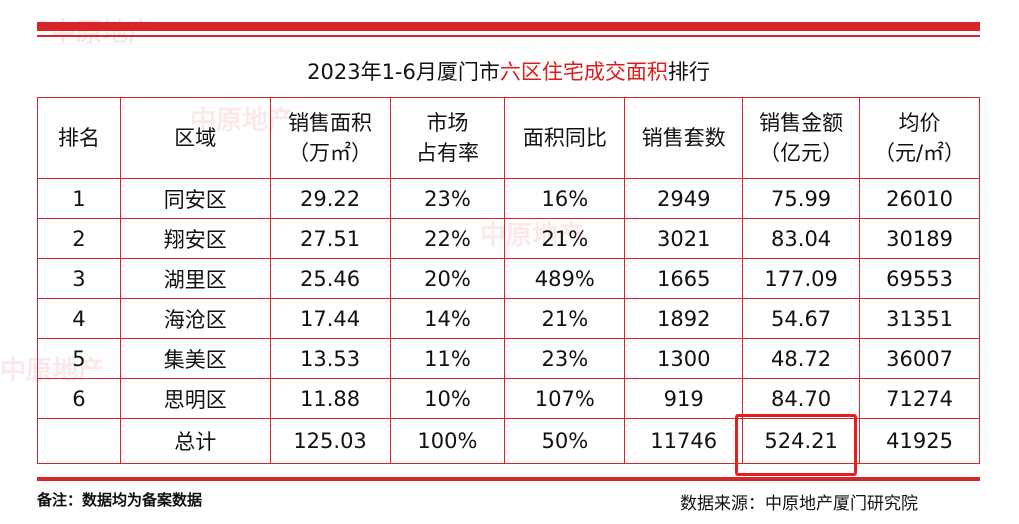  Describe the element at coordinates (508, 26) in the screenshot. I see `top-bar` at that location.